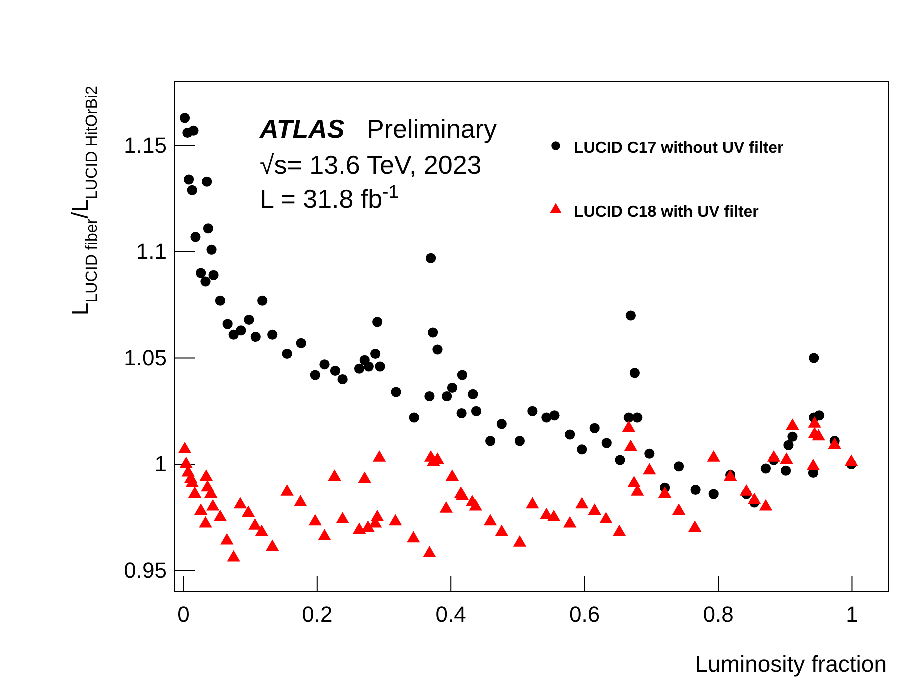 The width and height of the screenshot is (899, 686). I want to click on x-tick-label: 0.6, so click(585, 614).